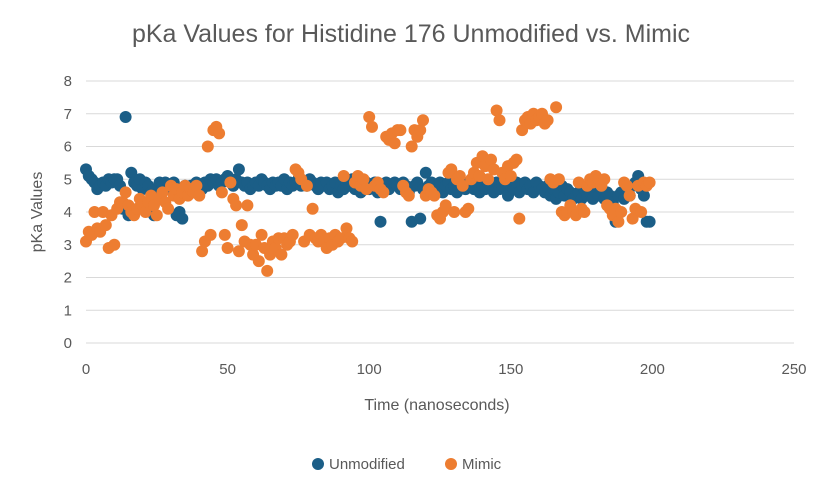  What do you see at coordinates (68, 278) in the screenshot?
I see `y-tick-label: 2` at bounding box center [68, 278].